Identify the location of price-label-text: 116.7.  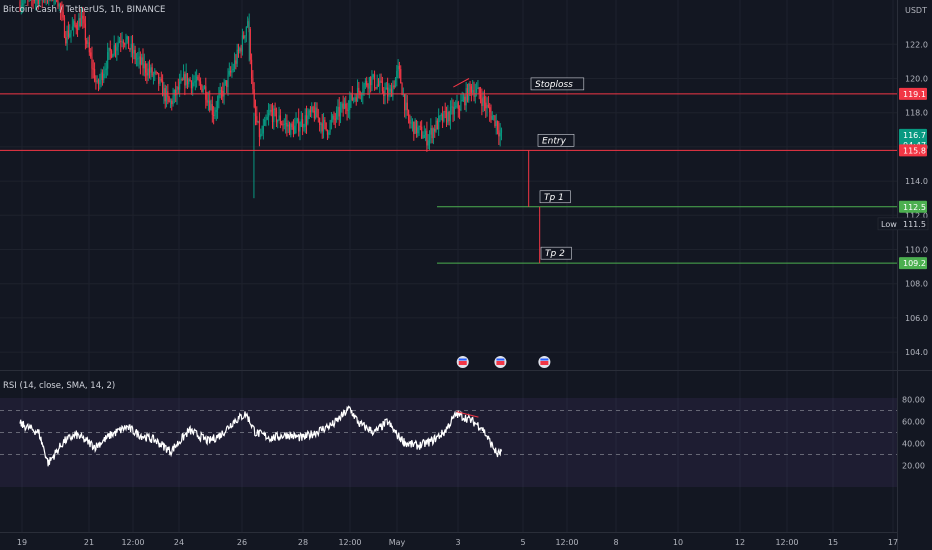
(914, 135).